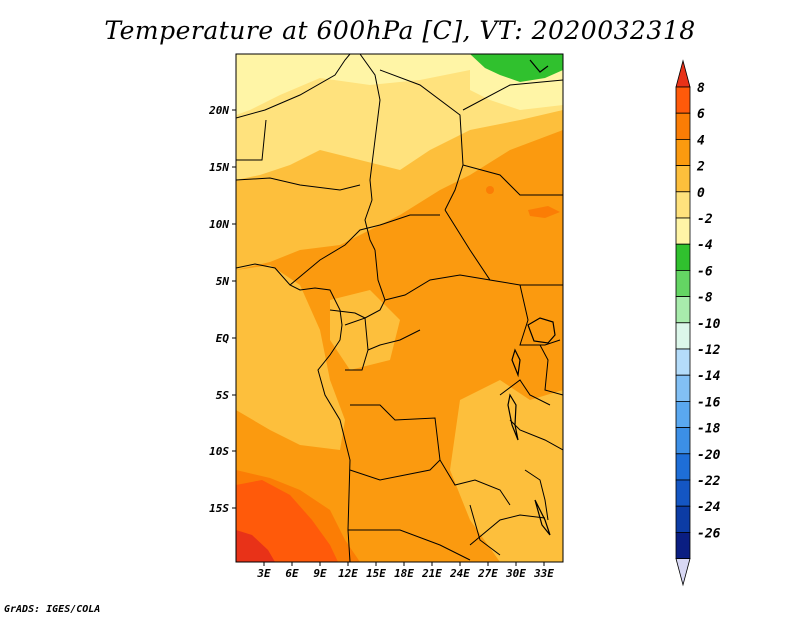 The width and height of the screenshot is (800, 618). I want to click on colorbar-label: 8, so click(701, 88).